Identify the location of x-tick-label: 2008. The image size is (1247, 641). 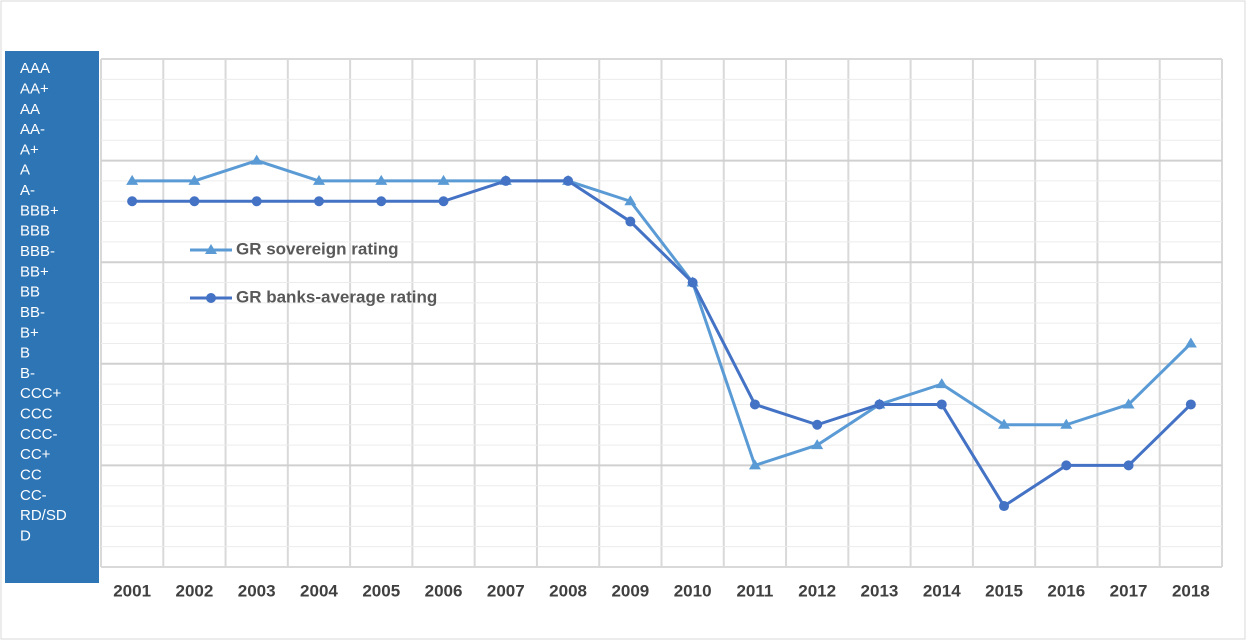
(568, 590).